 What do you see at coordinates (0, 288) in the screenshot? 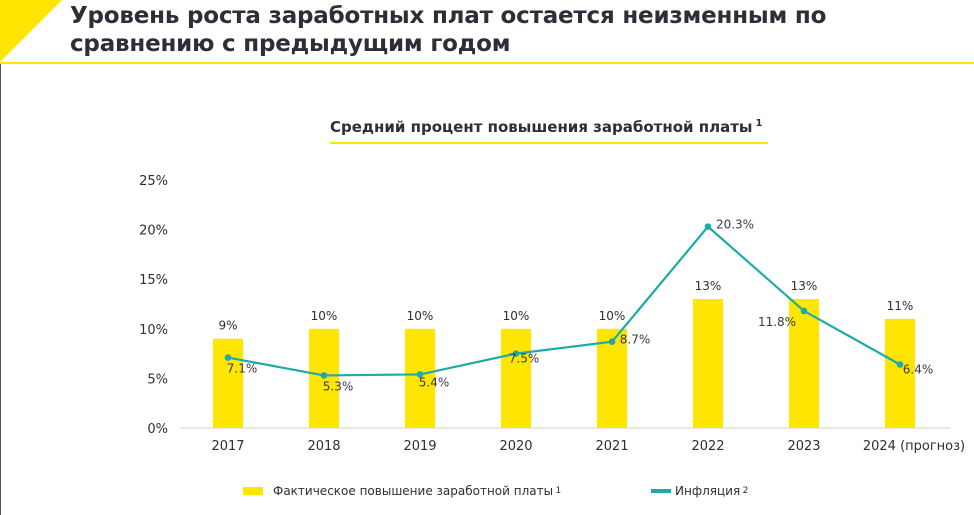
I see `left-border` at bounding box center [0, 288].